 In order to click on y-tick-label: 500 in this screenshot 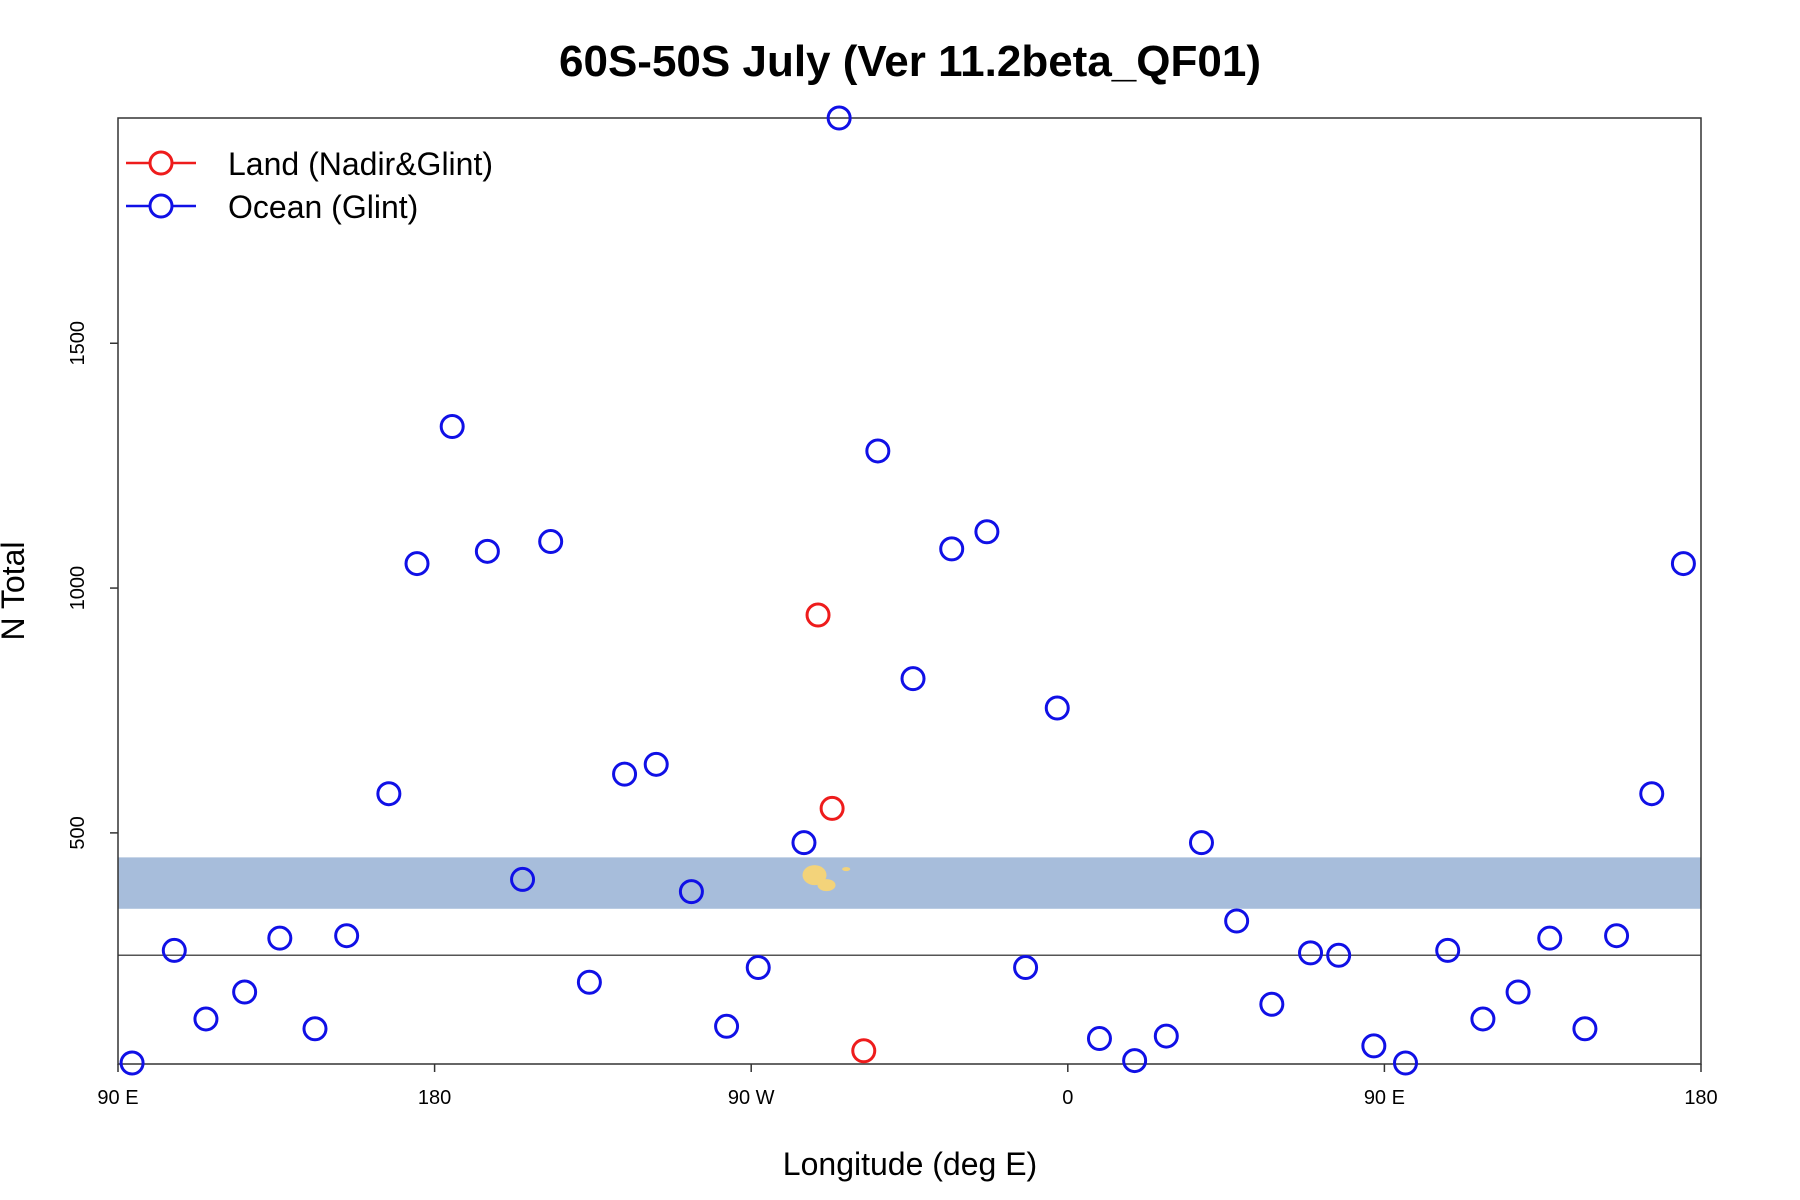, I will do `click(78, 832)`.